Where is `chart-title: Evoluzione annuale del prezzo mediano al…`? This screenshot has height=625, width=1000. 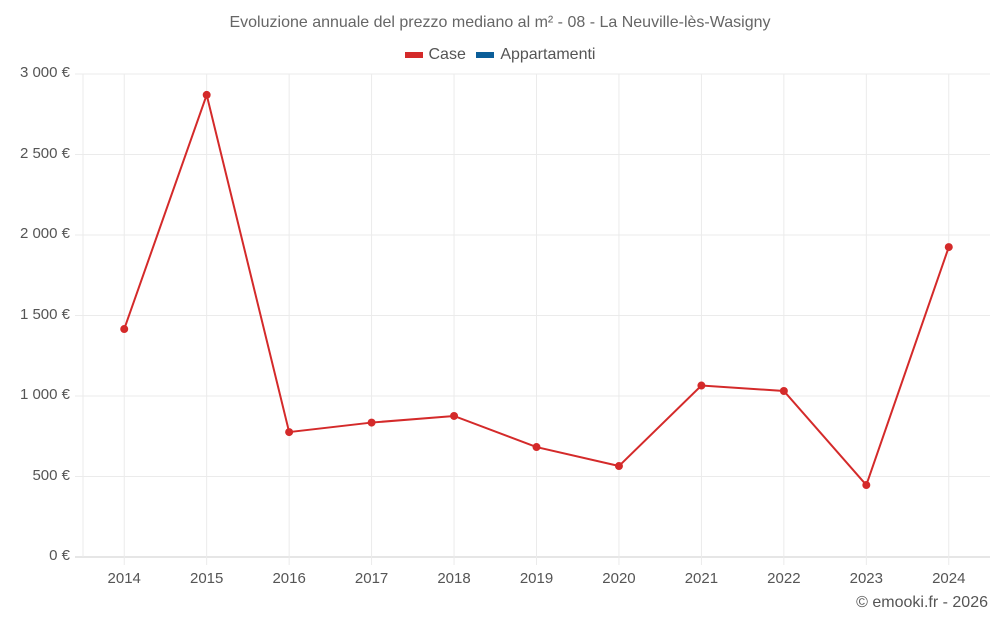 chart-title: Evoluzione annuale del prezzo mediano al… is located at coordinates (500, 22).